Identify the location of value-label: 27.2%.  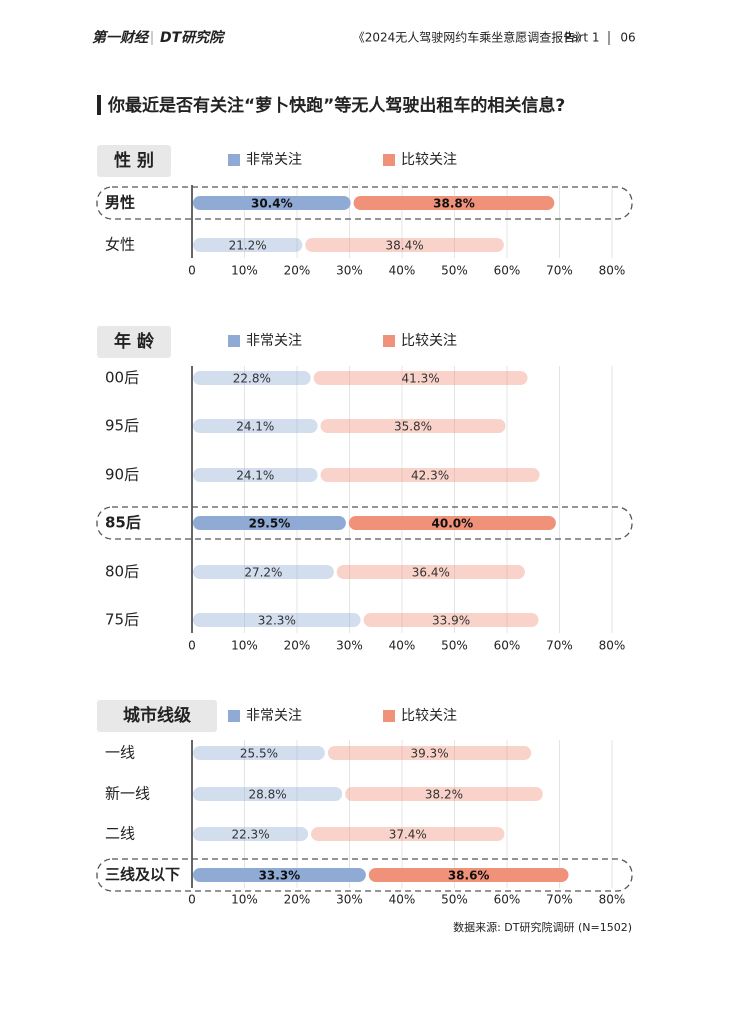
(263, 573).